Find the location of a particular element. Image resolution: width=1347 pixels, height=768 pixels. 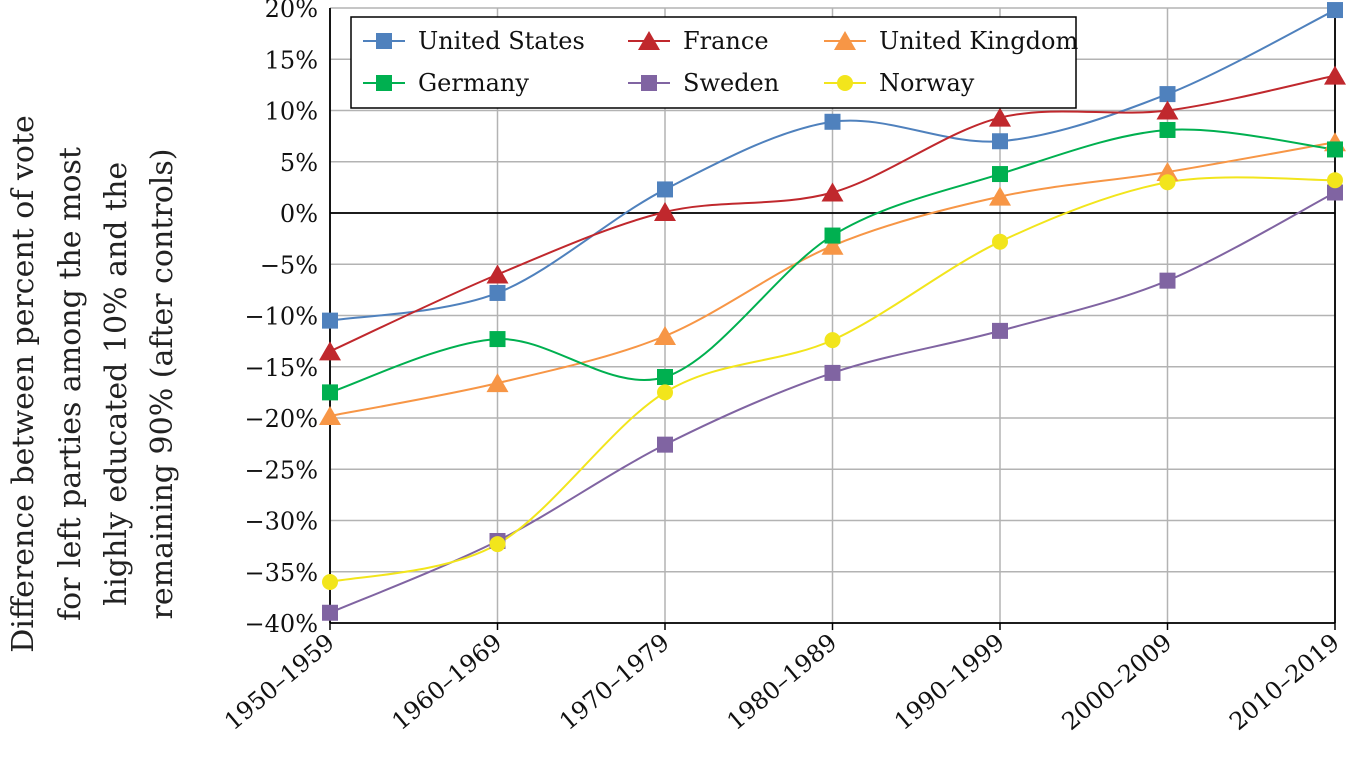

y-tick-label: −40% is located at coordinates (281, 624).